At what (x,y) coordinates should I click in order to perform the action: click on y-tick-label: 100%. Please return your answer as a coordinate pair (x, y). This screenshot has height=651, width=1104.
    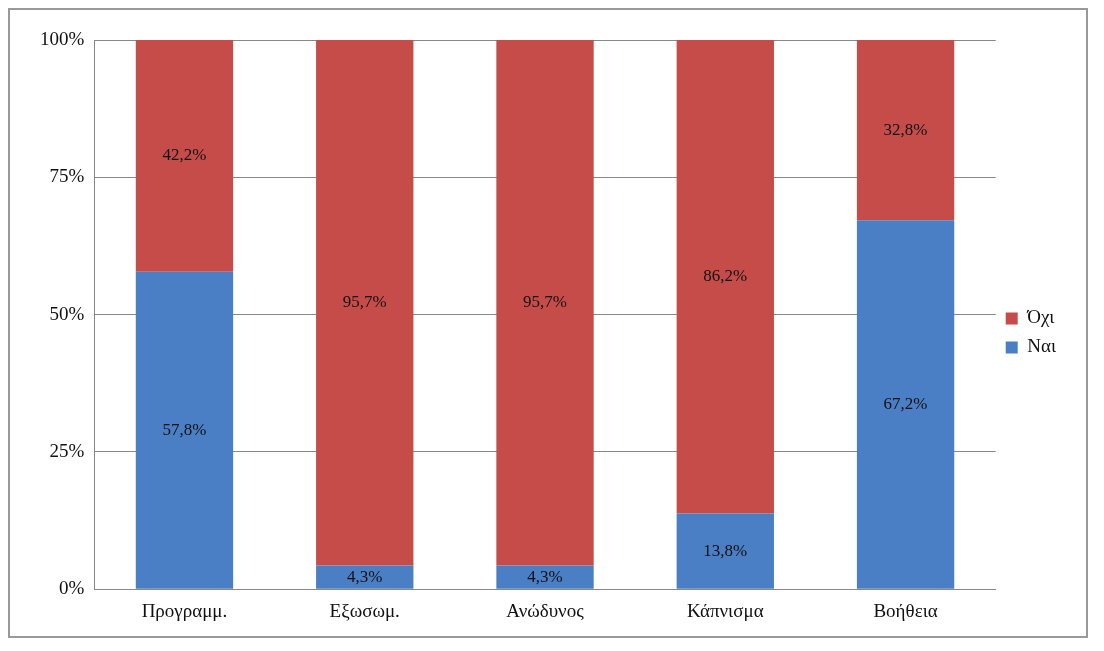
    Looking at the image, I should click on (62, 38).